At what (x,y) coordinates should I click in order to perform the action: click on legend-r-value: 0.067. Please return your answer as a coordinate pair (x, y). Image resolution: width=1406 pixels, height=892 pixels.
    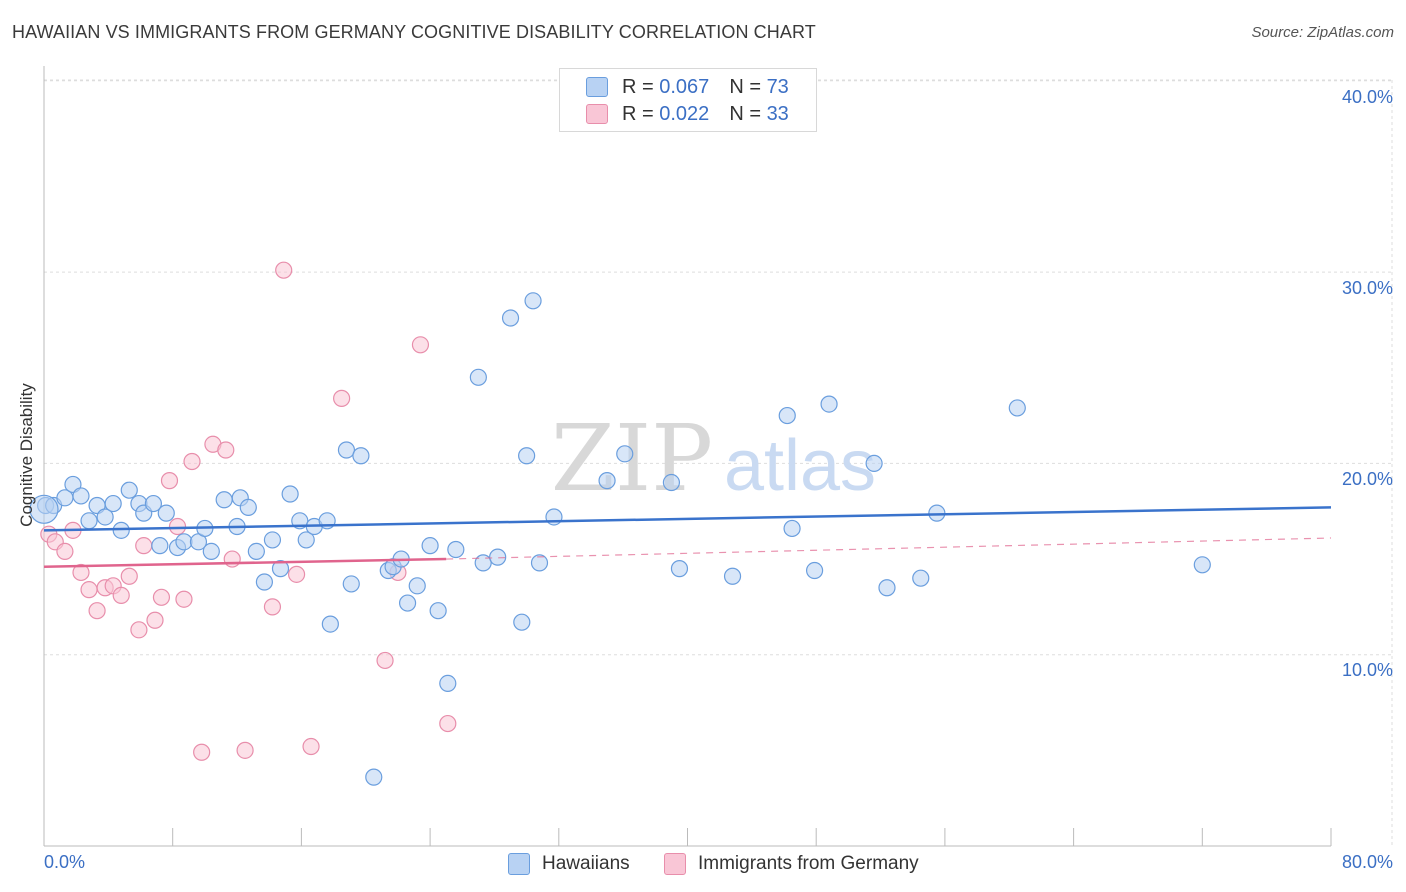
    Looking at the image, I should click on (684, 86).